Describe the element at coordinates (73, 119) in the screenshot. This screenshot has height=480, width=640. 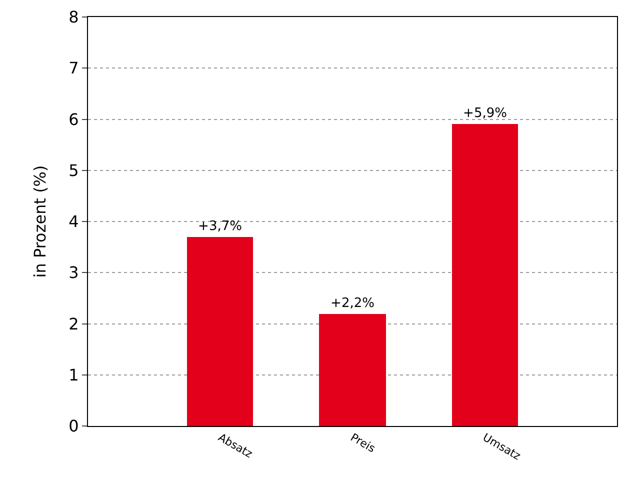
I see `y-tick-label: 6` at that location.